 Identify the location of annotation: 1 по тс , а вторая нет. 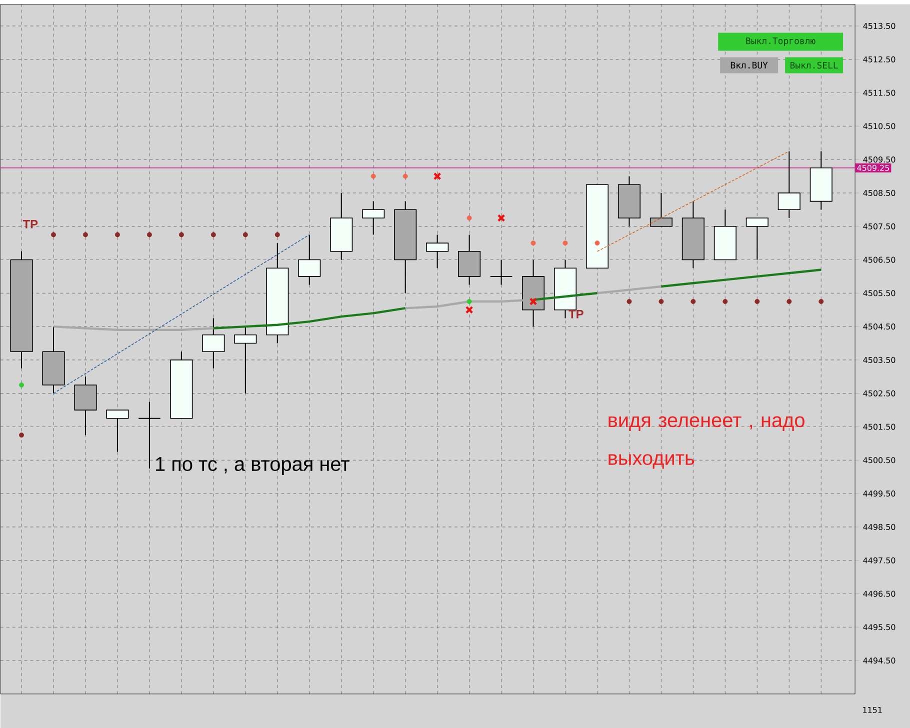
(253, 466).